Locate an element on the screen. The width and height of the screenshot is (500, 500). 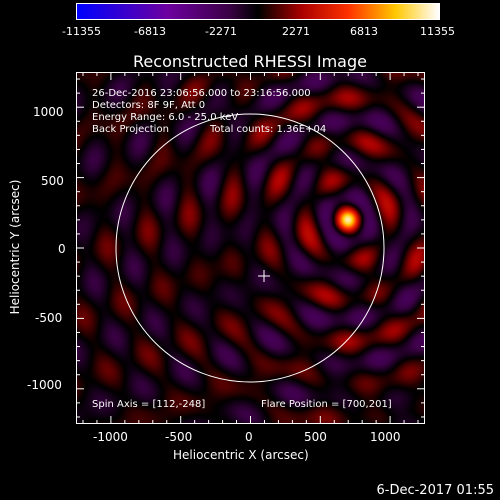
x-tick-label: -500 is located at coordinates (179, 437).